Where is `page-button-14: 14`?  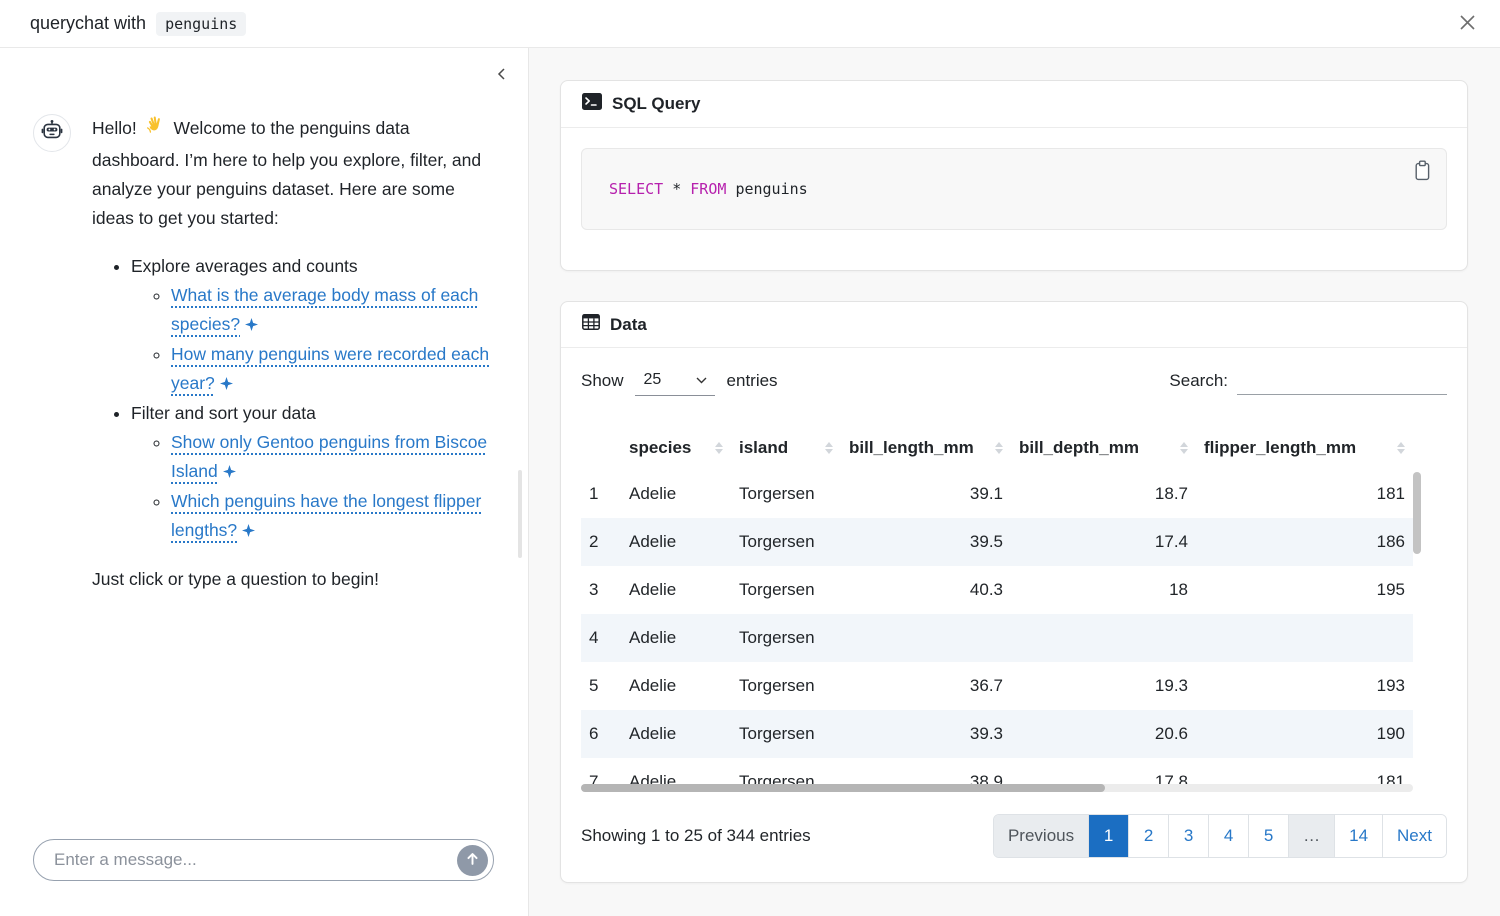
page-button-14: 14 is located at coordinates (1358, 836).